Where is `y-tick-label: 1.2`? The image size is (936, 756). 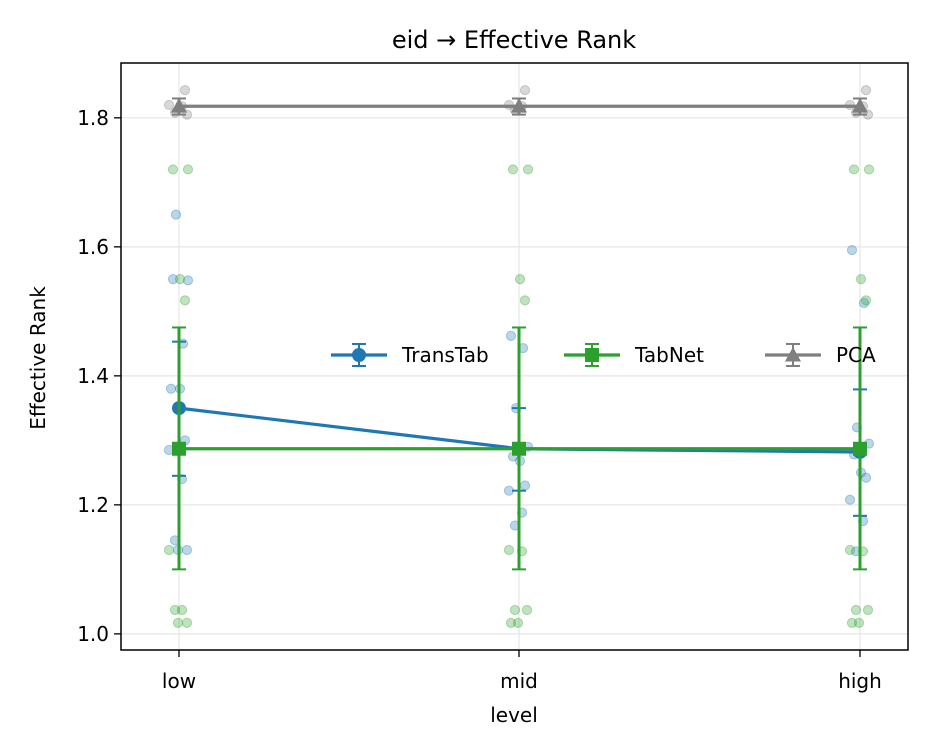 y-tick-label: 1.2 is located at coordinates (93, 505).